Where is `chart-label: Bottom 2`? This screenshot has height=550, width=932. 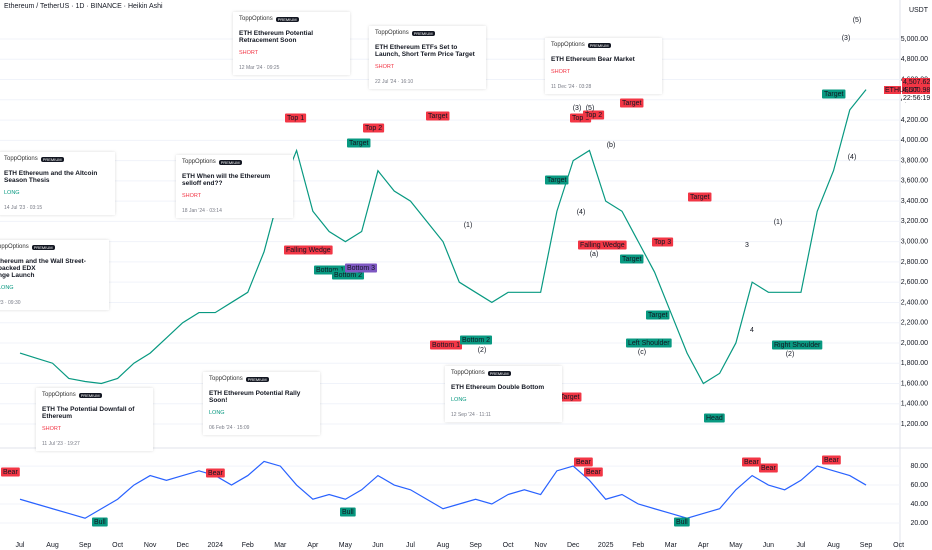
chart-label: Bottom 2 is located at coordinates (476, 340).